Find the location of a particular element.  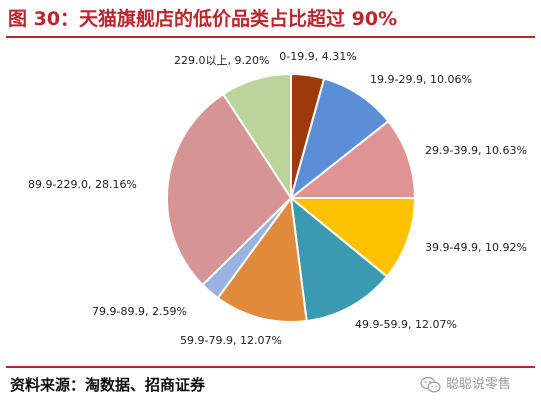

figure-title: 图 30：天猫旗舰店的低价品类占比超过 90% is located at coordinates (203, 19).